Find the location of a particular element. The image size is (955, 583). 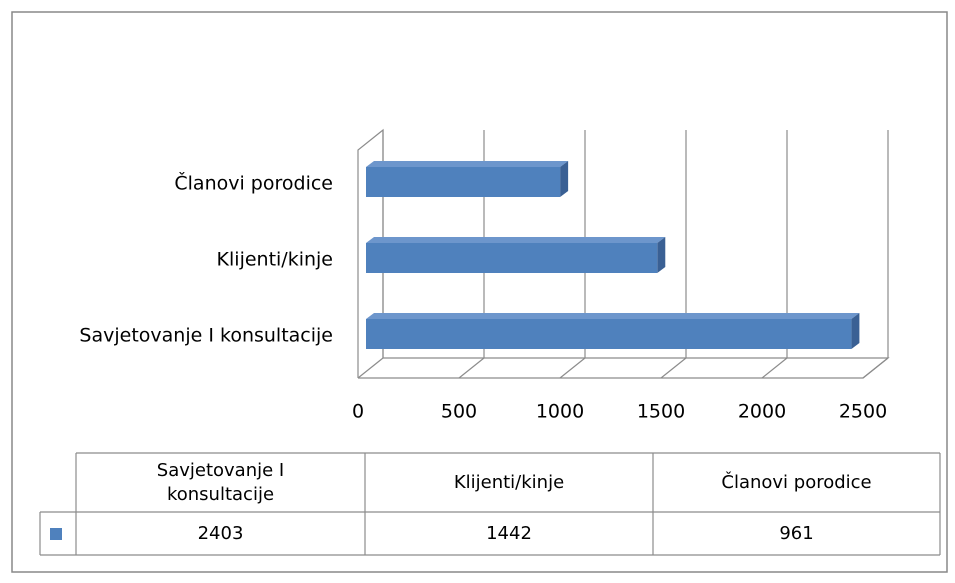

table-header-text: Klijenti/kinje is located at coordinates (509, 482).